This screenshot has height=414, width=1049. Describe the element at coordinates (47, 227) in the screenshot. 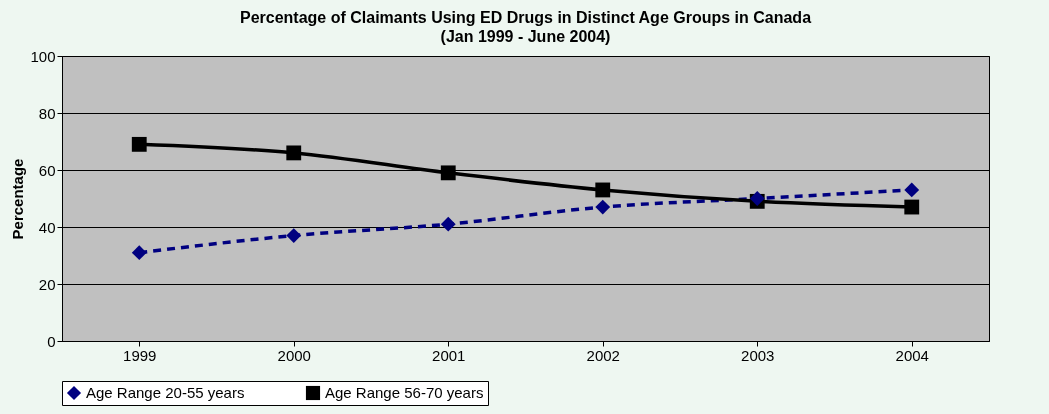

I see `y-tick-label: 40` at that location.